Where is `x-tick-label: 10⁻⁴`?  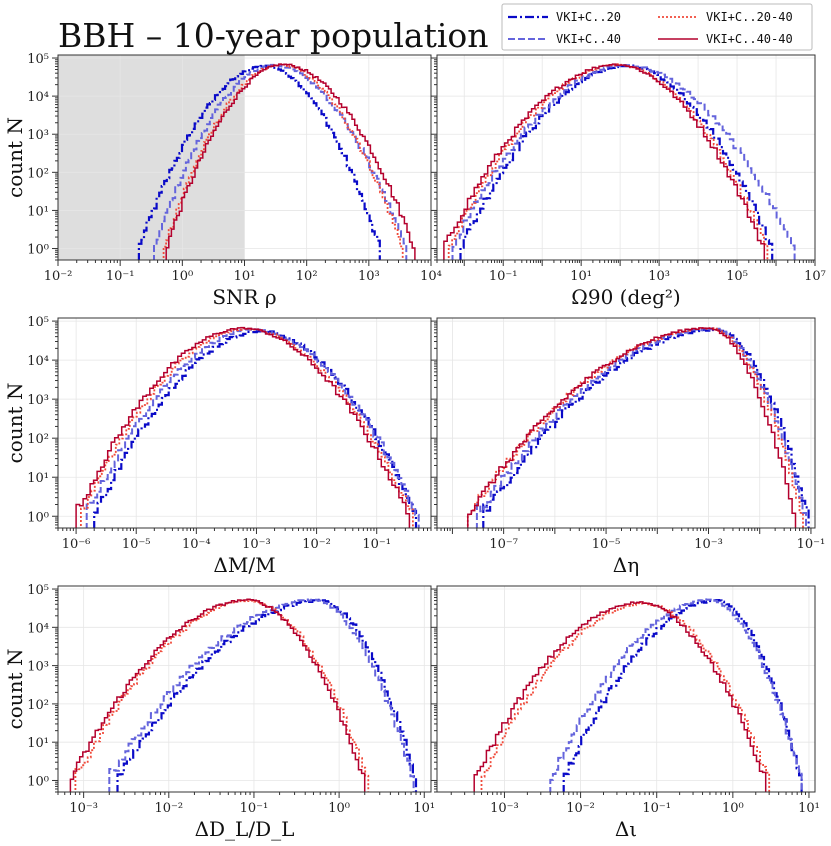
x-tick-label: 10⁻⁴ is located at coordinates (196, 544).